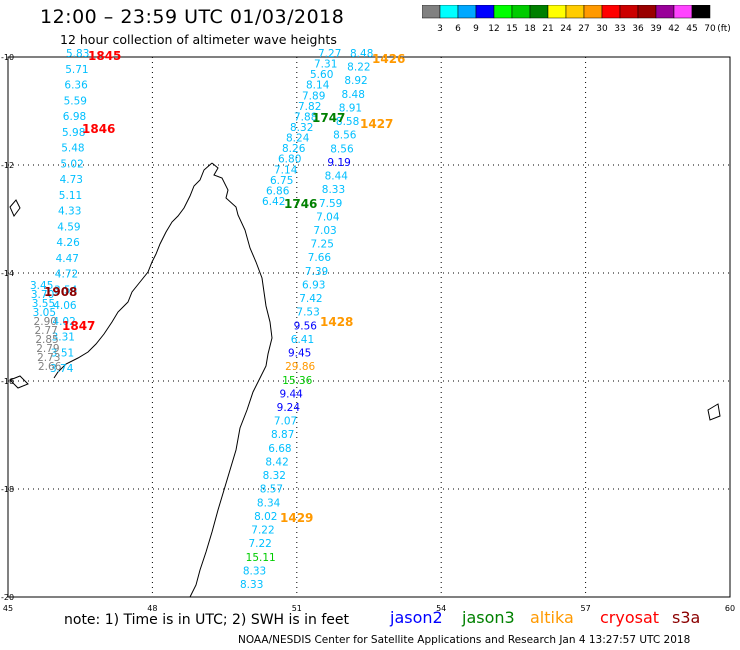  I want to click on altika-track-value: 8.34, so click(269, 503).